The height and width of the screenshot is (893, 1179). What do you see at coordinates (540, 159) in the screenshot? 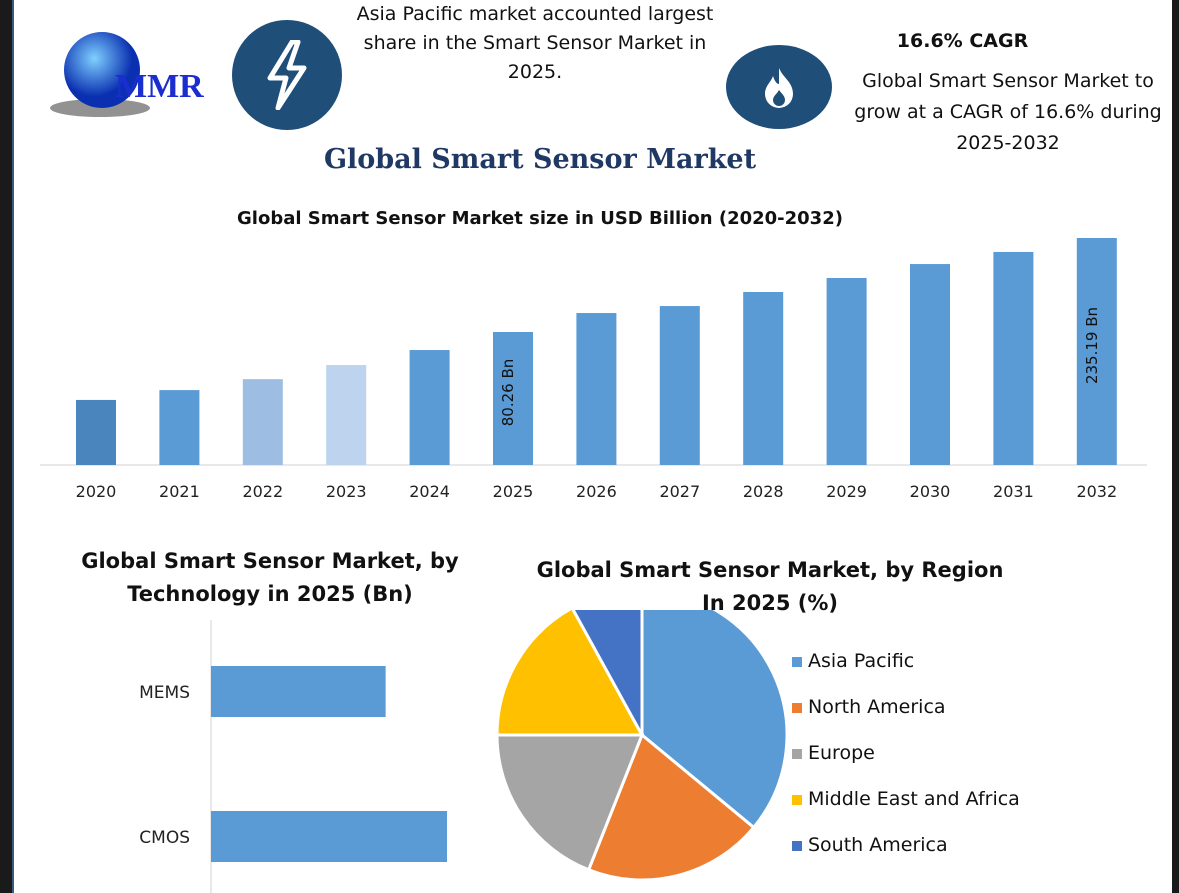
I see `main-title: Global Smart Sensor Market` at bounding box center [540, 159].